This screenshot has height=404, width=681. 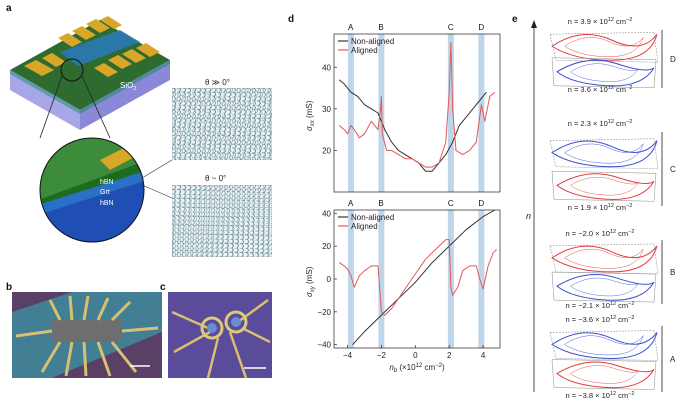 What do you see at coordinates (450, 113) in the screenshot?
I see `band-C` at bounding box center [450, 113].